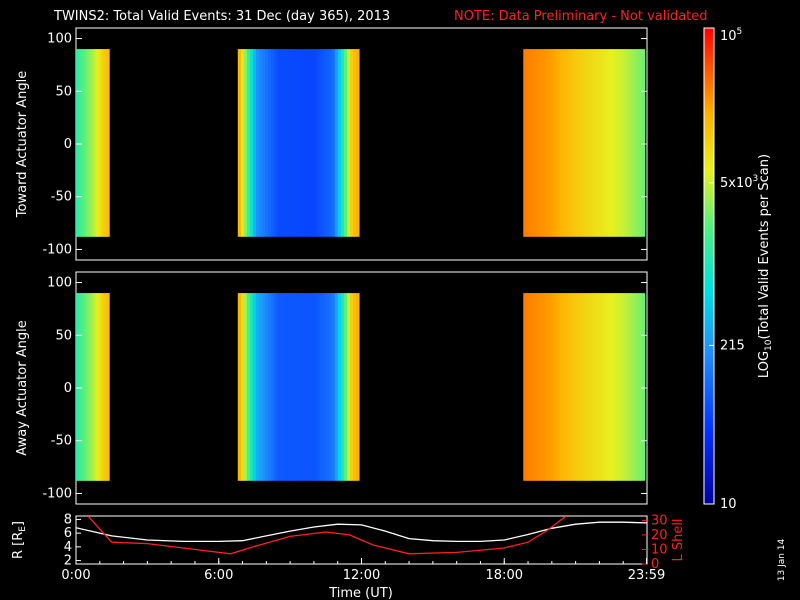  I want to click on y-tick-label: 50, so click(63, 335).